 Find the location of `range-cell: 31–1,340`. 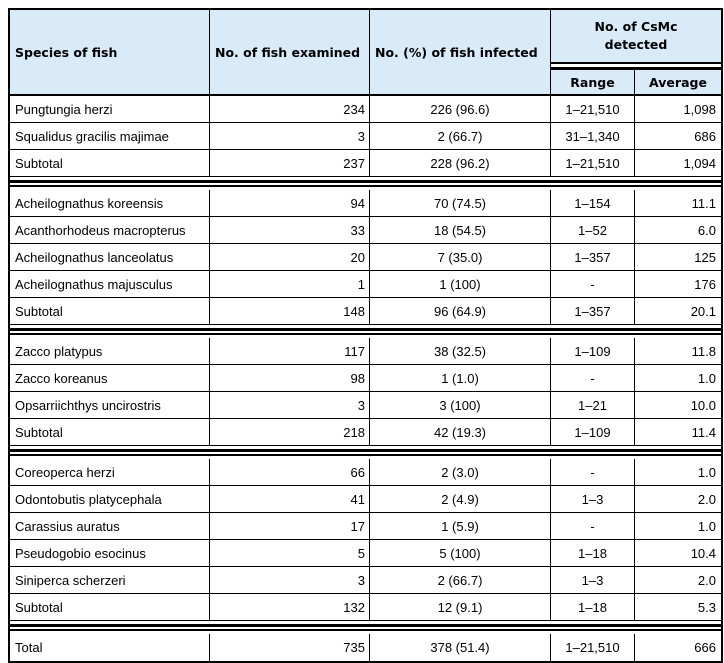

range-cell: 31–1,340 is located at coordinates (593, 136).